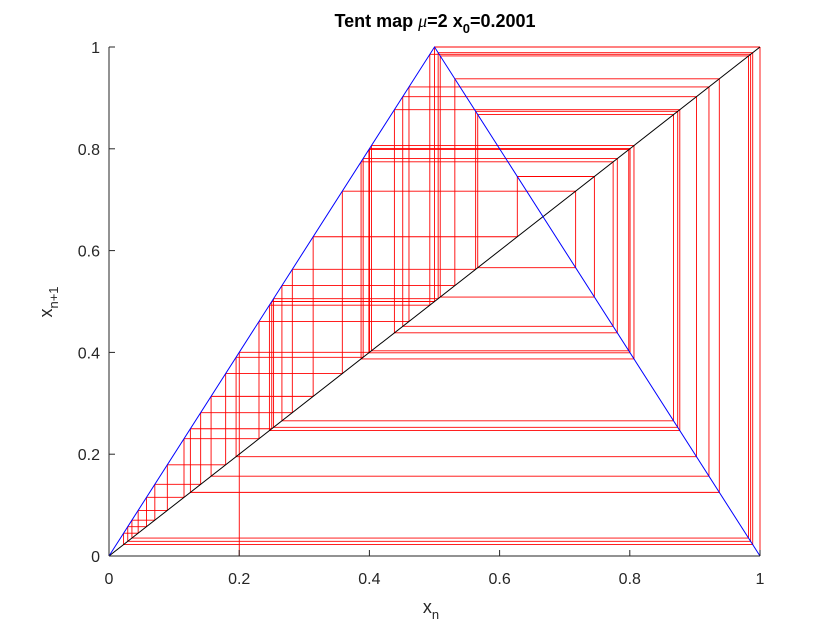 Image resolution: width=840 pixels, height=630 pixels. I want to click on x-axis-ticks: 0 0.2 0.4 0.6 0.8 1, so click(435, 569).